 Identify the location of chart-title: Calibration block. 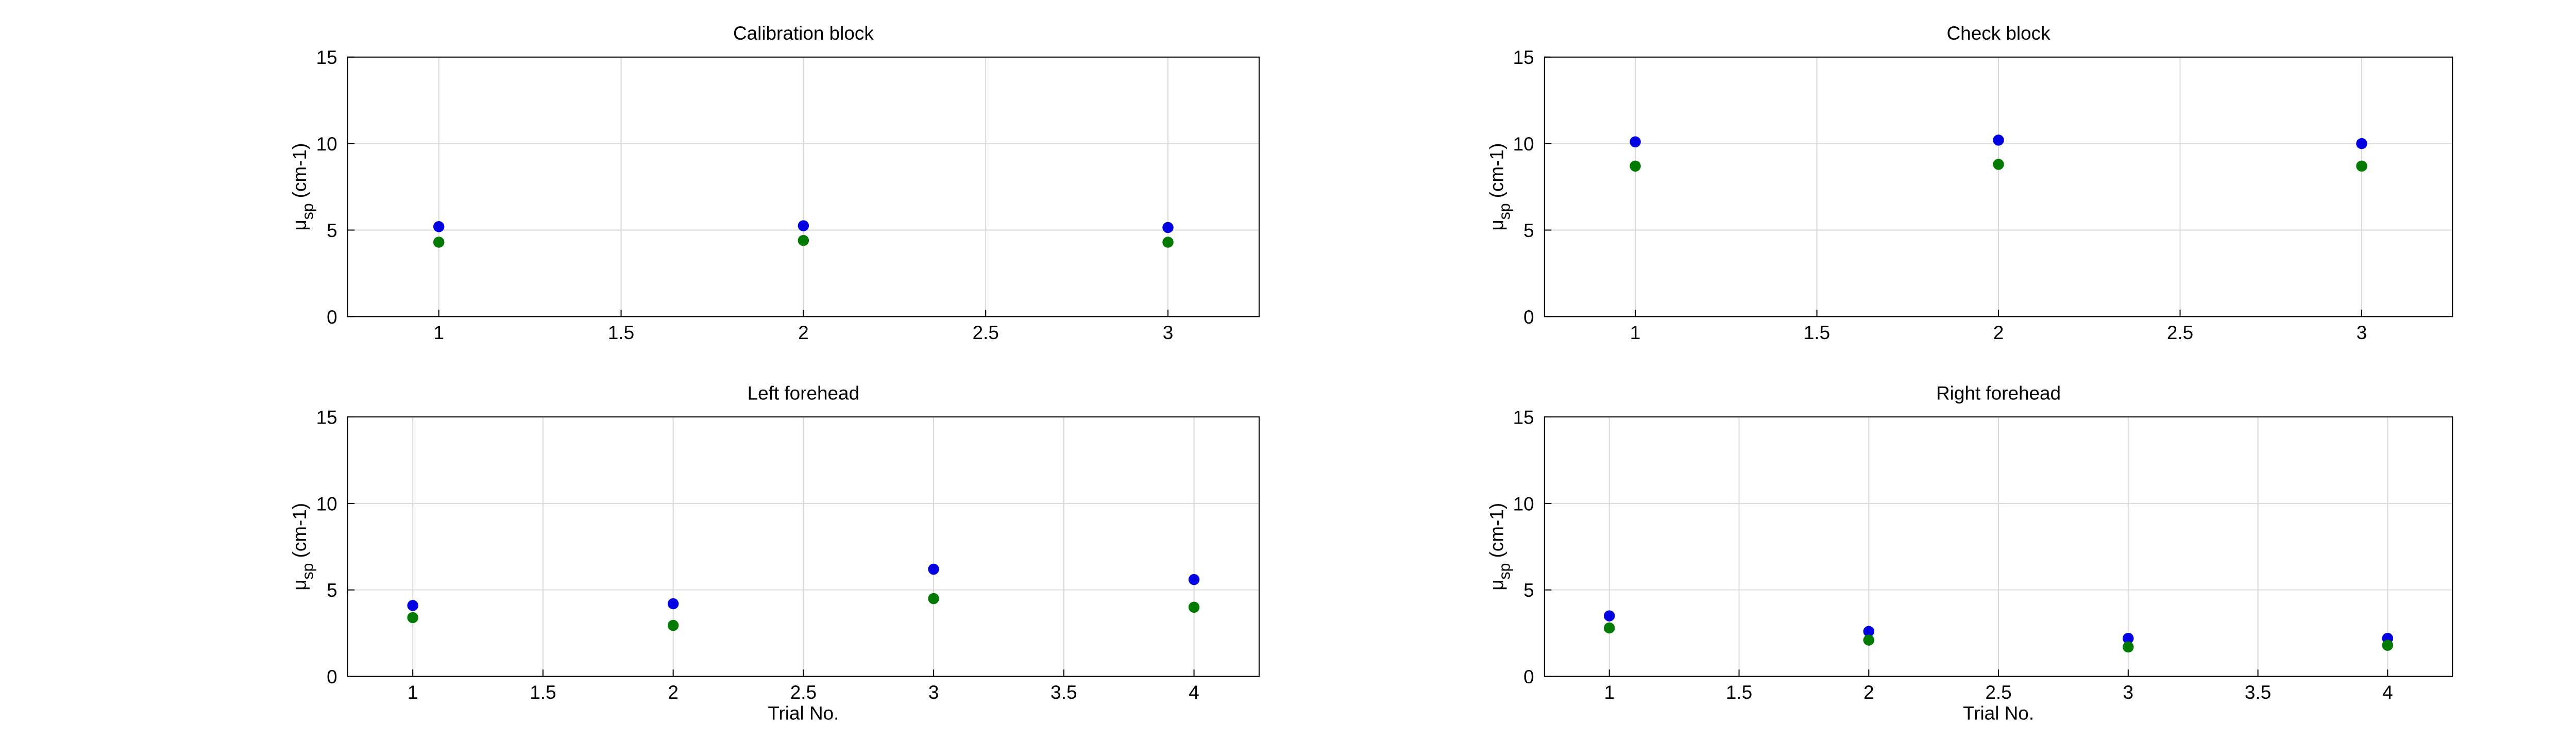
(804, 33).